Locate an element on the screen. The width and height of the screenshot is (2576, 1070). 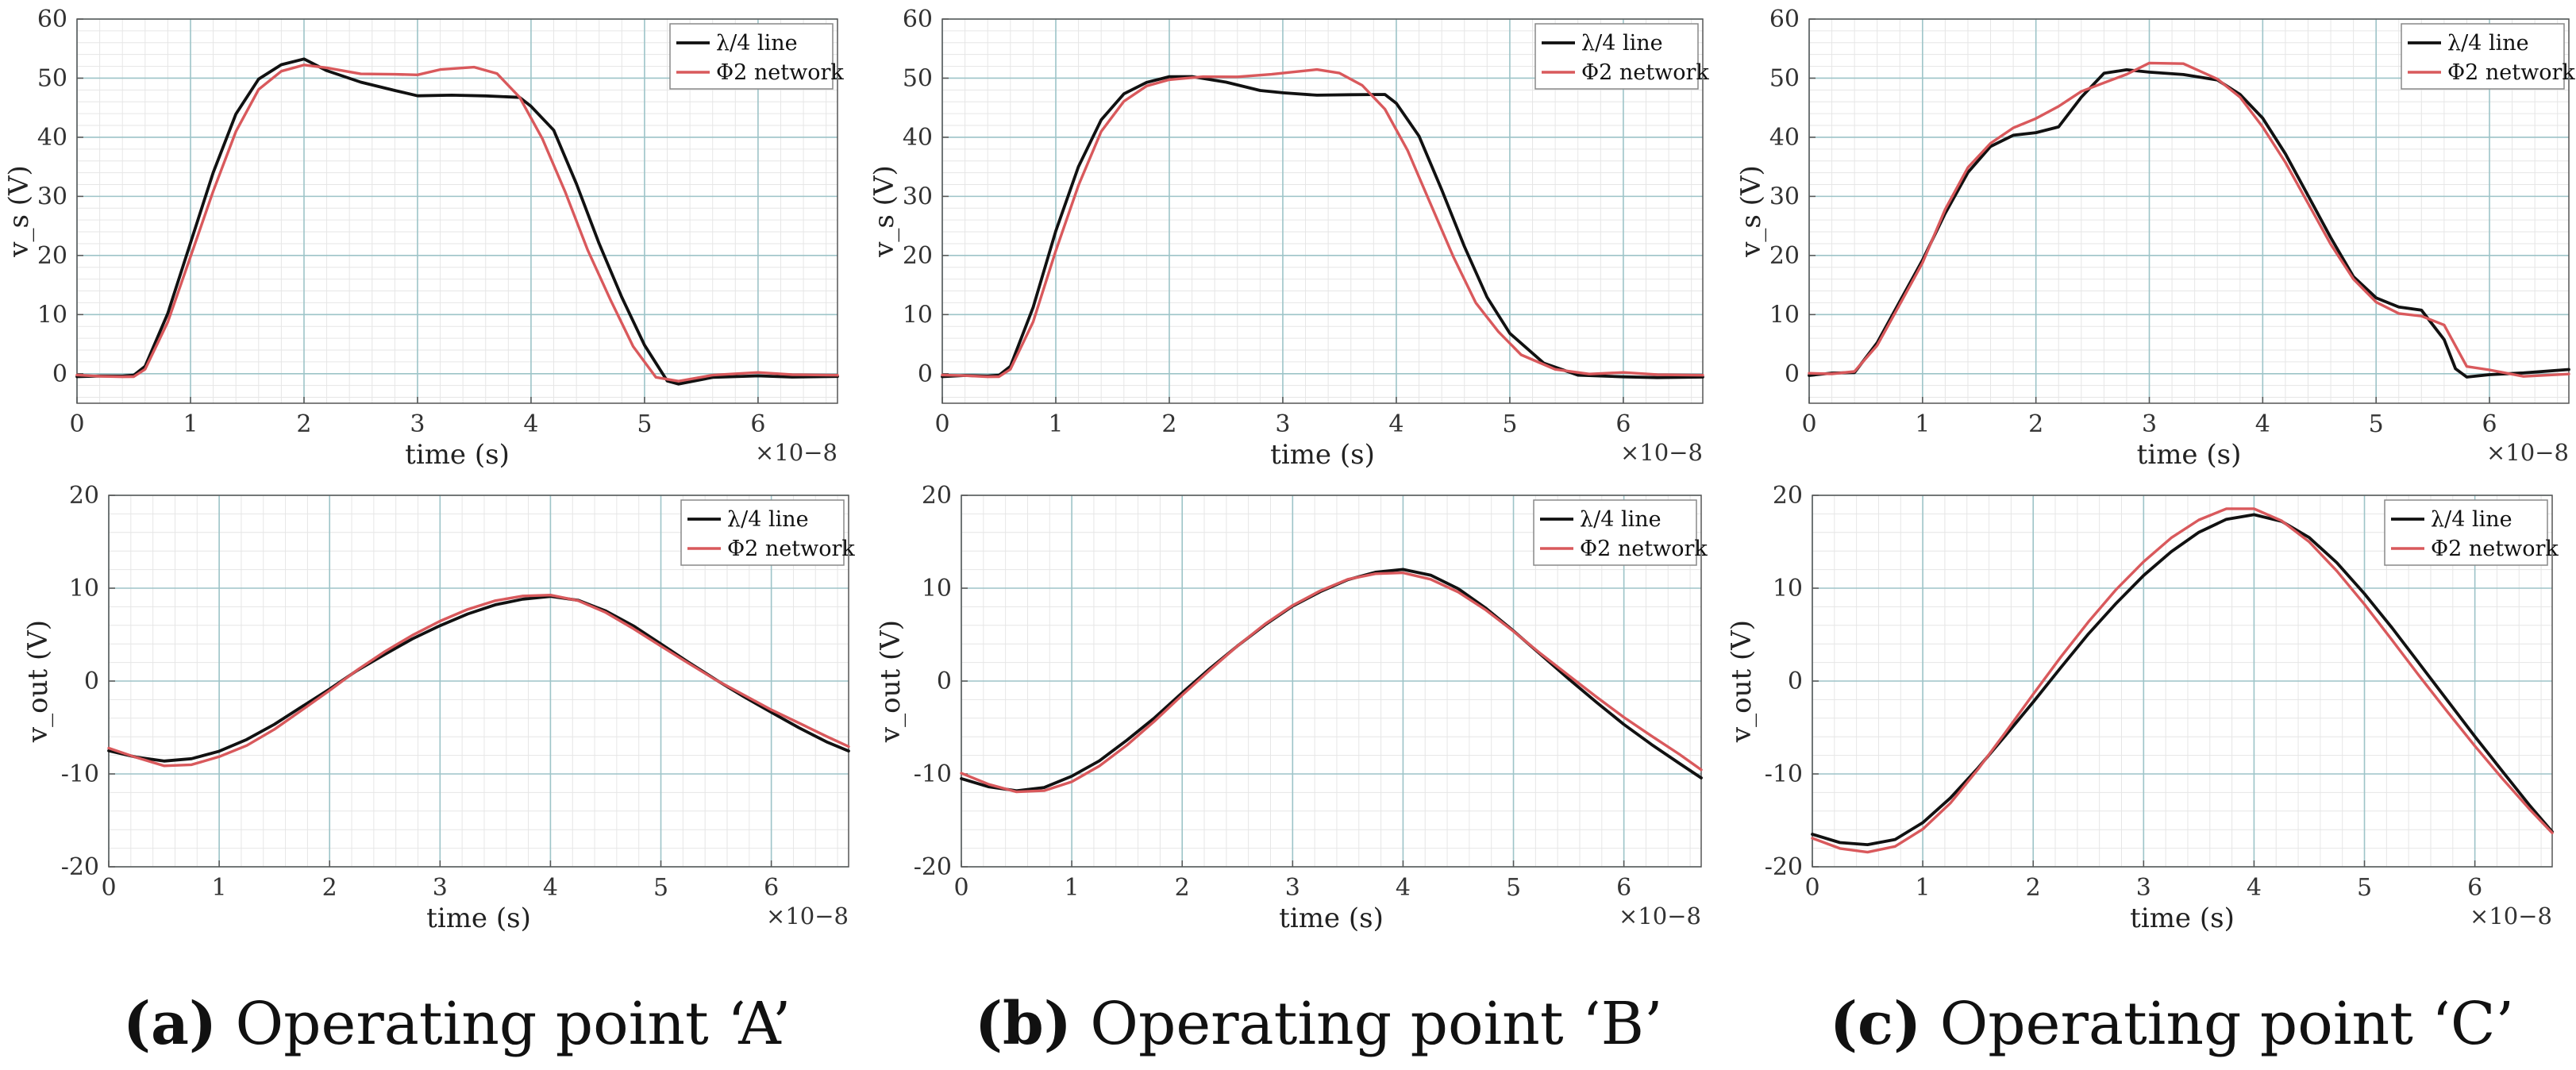
caption-b: (b) Operating point ‘B’ is located at coordinates (1319, 1024).